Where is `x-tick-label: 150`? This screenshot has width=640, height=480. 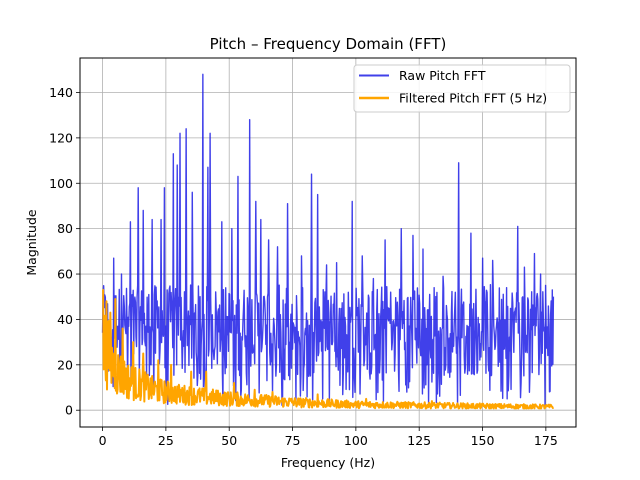
x-tick-label: 150 is located at coordinates (483, 440).